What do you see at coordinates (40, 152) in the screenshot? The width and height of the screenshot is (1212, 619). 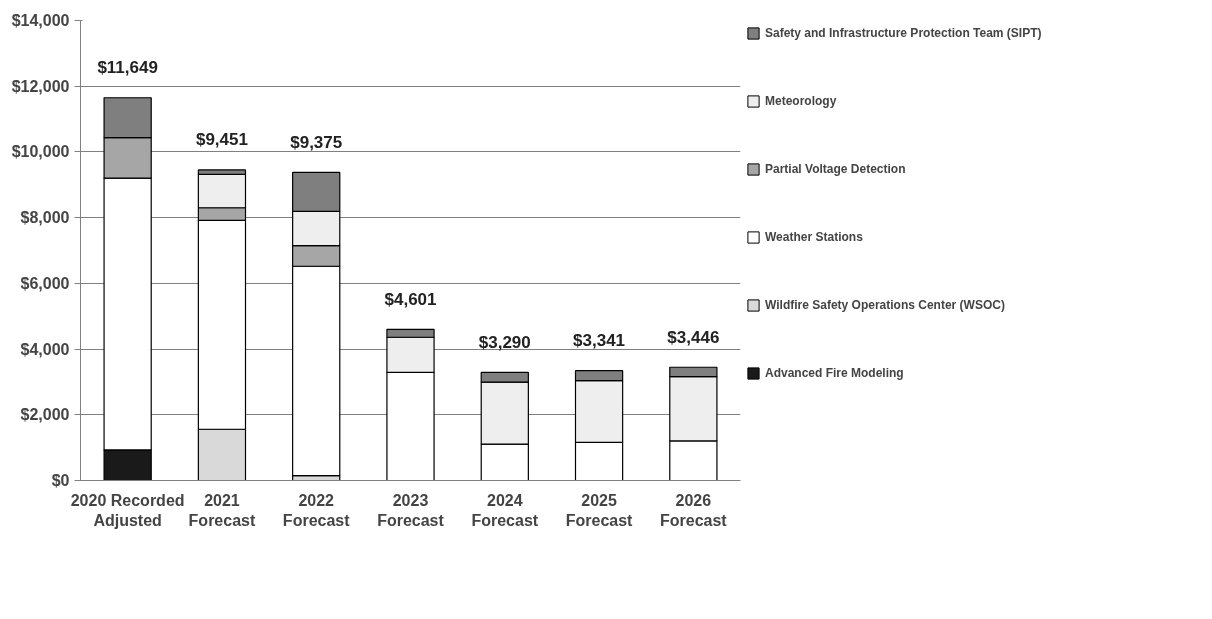 I see `y-tick-label: $10,000` at bounding box center [40, 152].